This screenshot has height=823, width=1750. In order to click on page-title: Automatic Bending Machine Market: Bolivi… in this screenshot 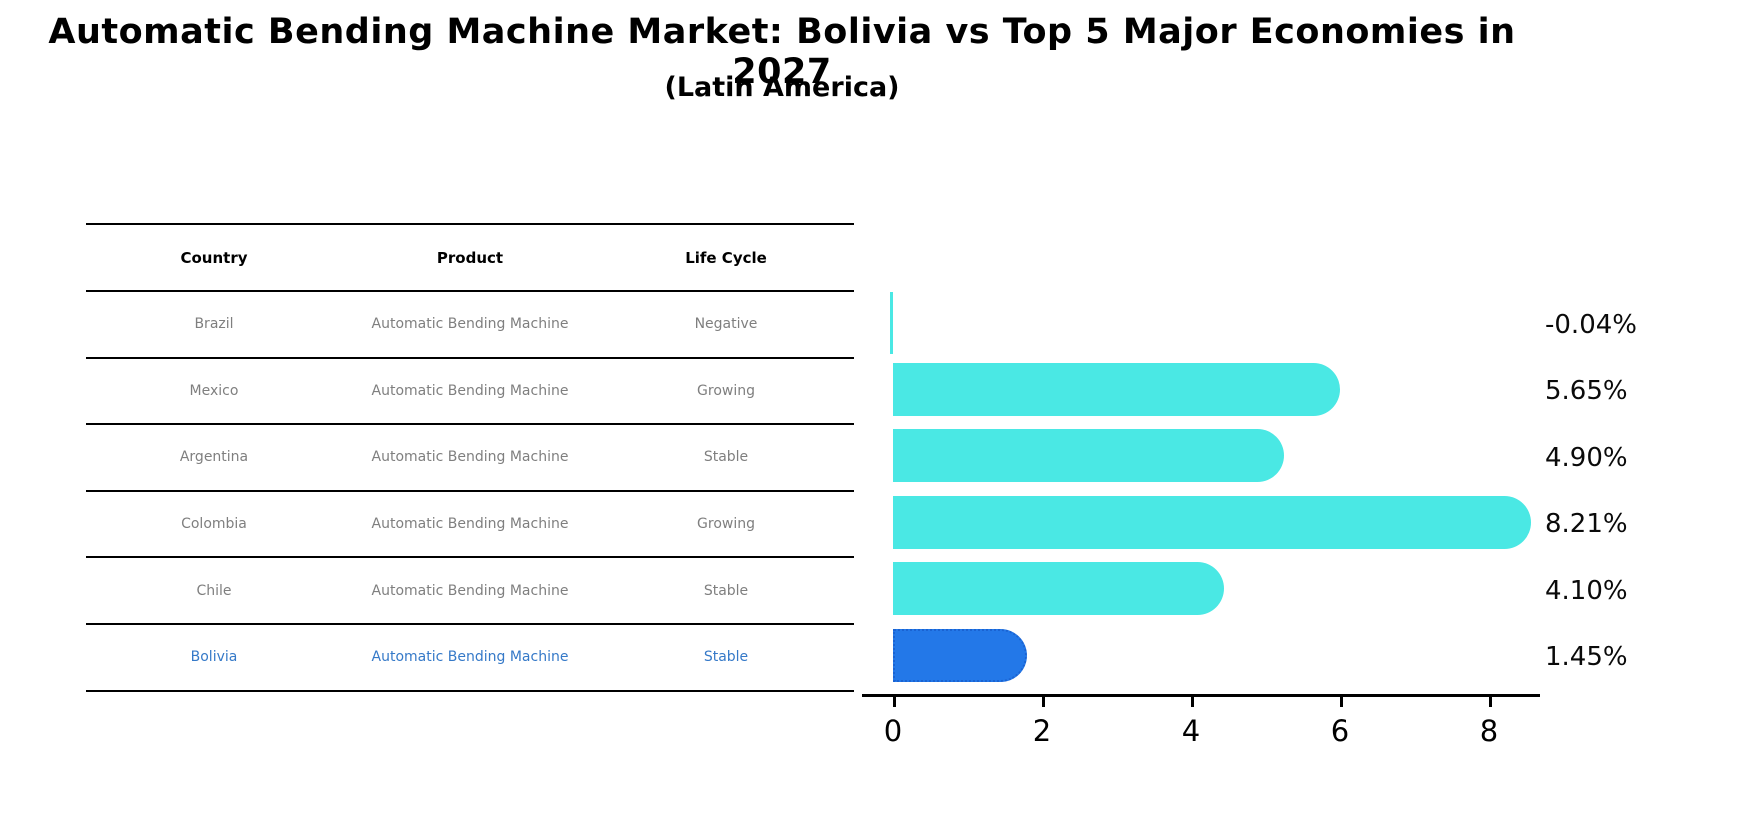, I will do `click(782, 52)`.